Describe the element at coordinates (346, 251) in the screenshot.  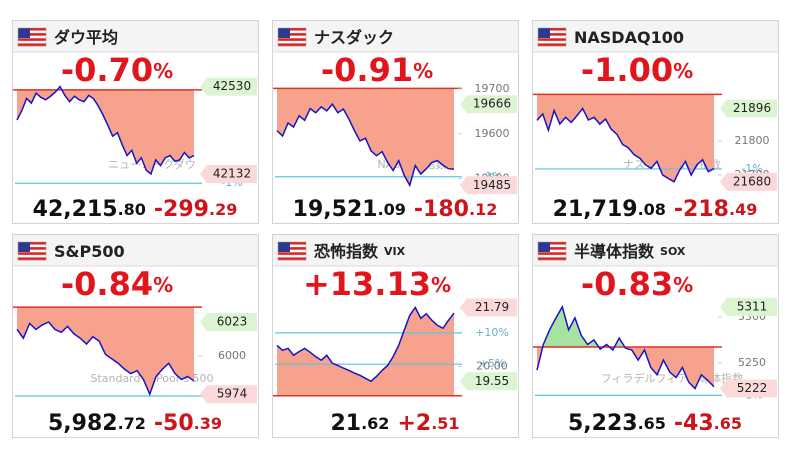
I see `title-name: 恐怖指数` at that location.